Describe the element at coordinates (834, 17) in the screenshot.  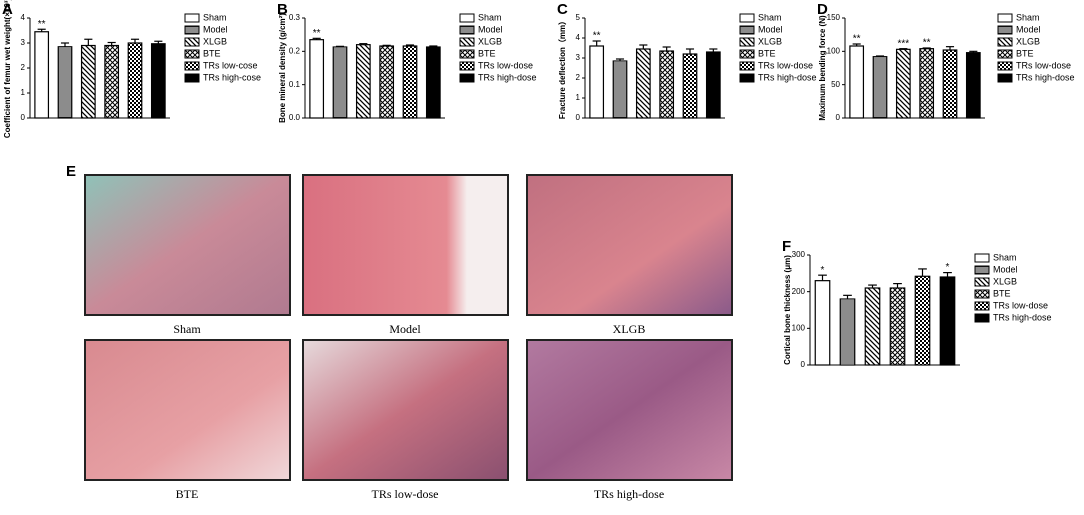
I see `y-tick-label: 150` at that location.